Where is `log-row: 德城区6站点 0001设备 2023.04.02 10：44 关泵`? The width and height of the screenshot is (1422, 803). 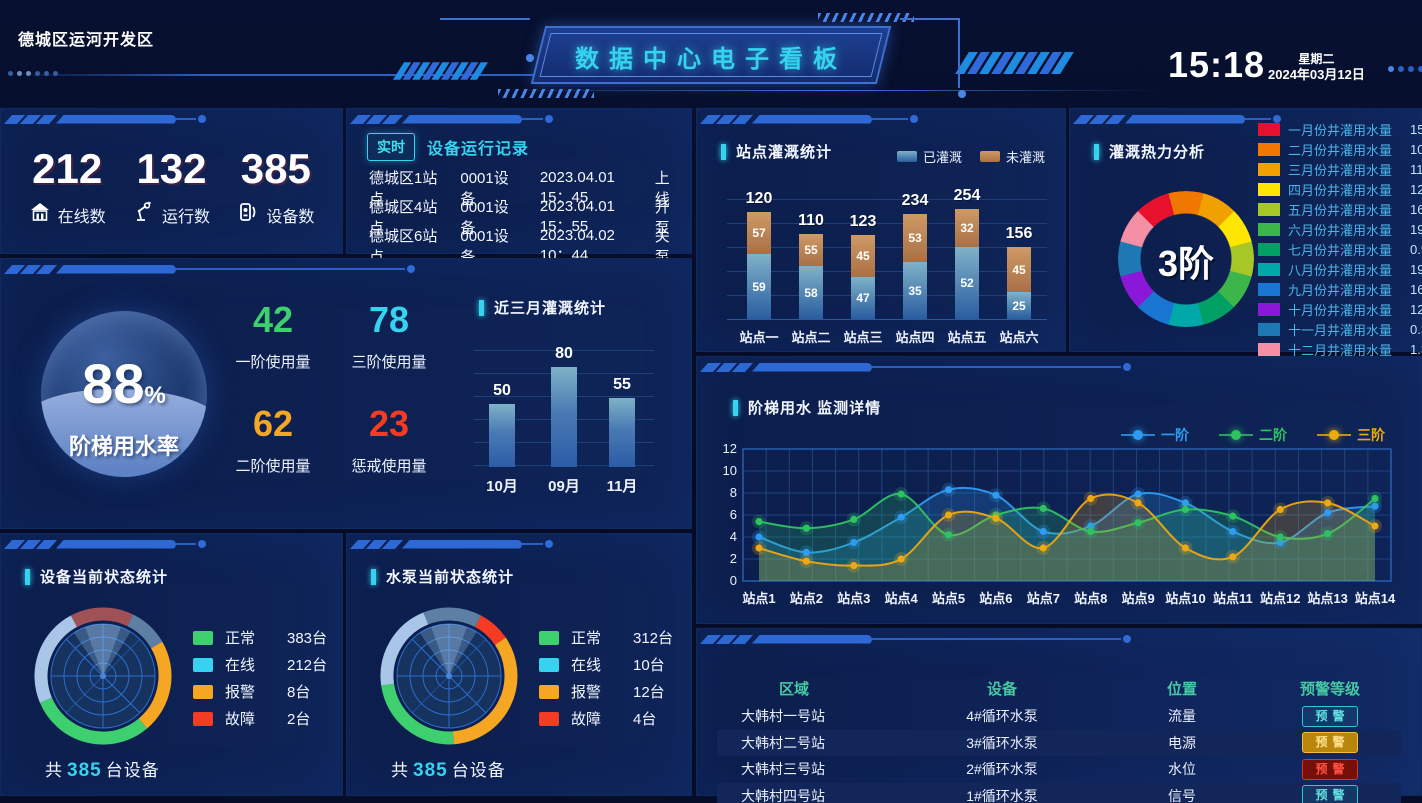 log-row: 德城区6站点 0001设备 2023.04.02 10：44 关泵 is located at coordinates (523, 246).